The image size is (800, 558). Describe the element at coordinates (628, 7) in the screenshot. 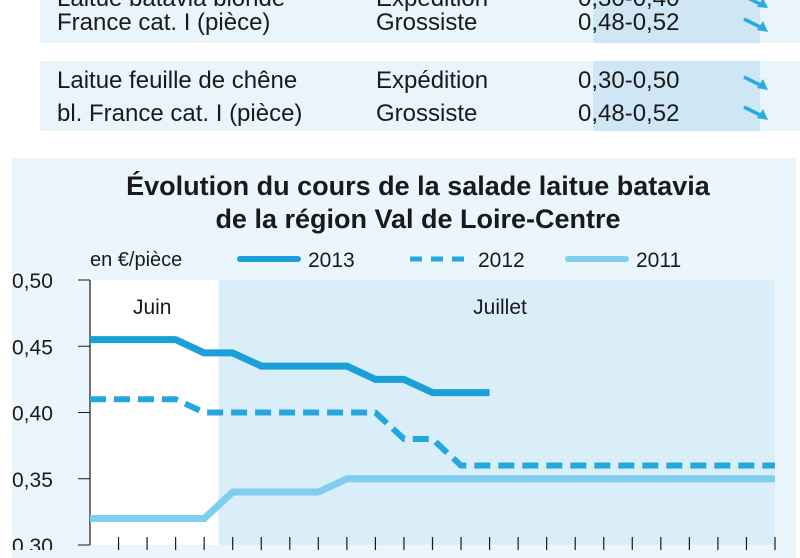

I see `price-range: 0,30-0,40` at that location.